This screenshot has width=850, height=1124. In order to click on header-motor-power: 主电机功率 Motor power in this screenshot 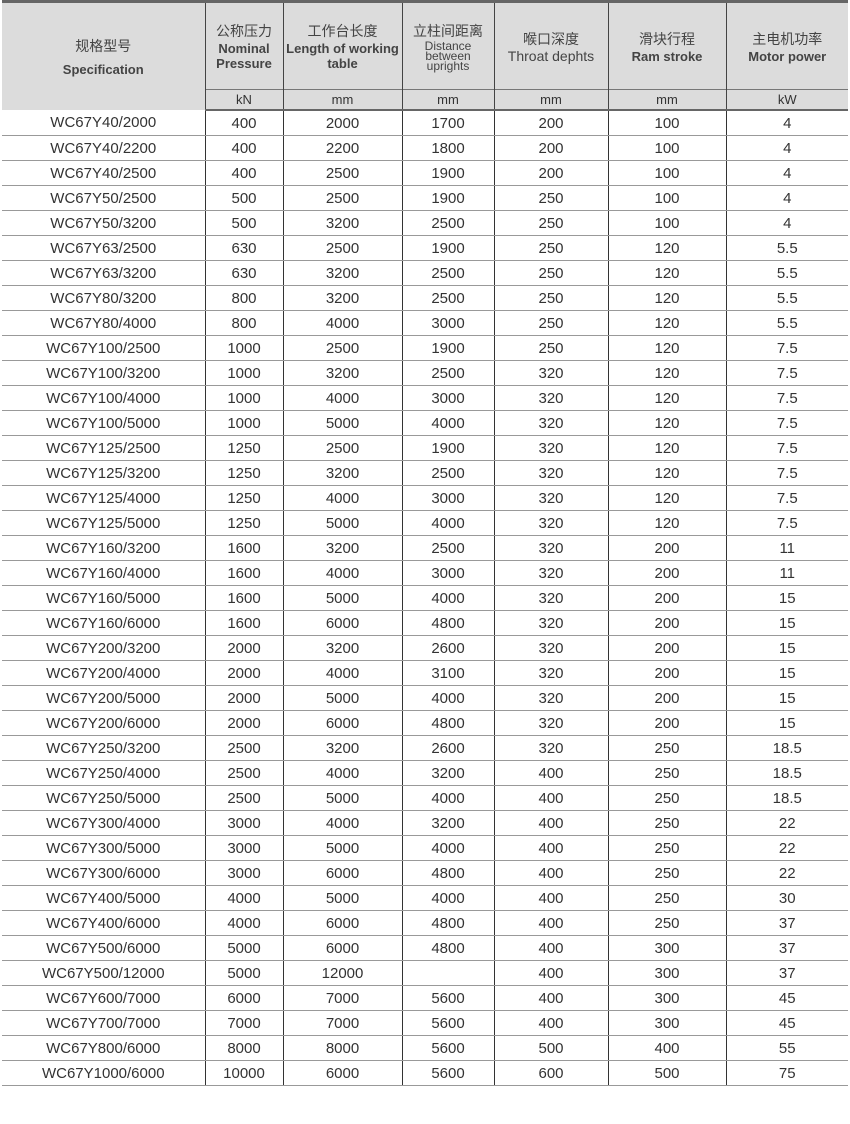, I will do `click(786, 45)`.